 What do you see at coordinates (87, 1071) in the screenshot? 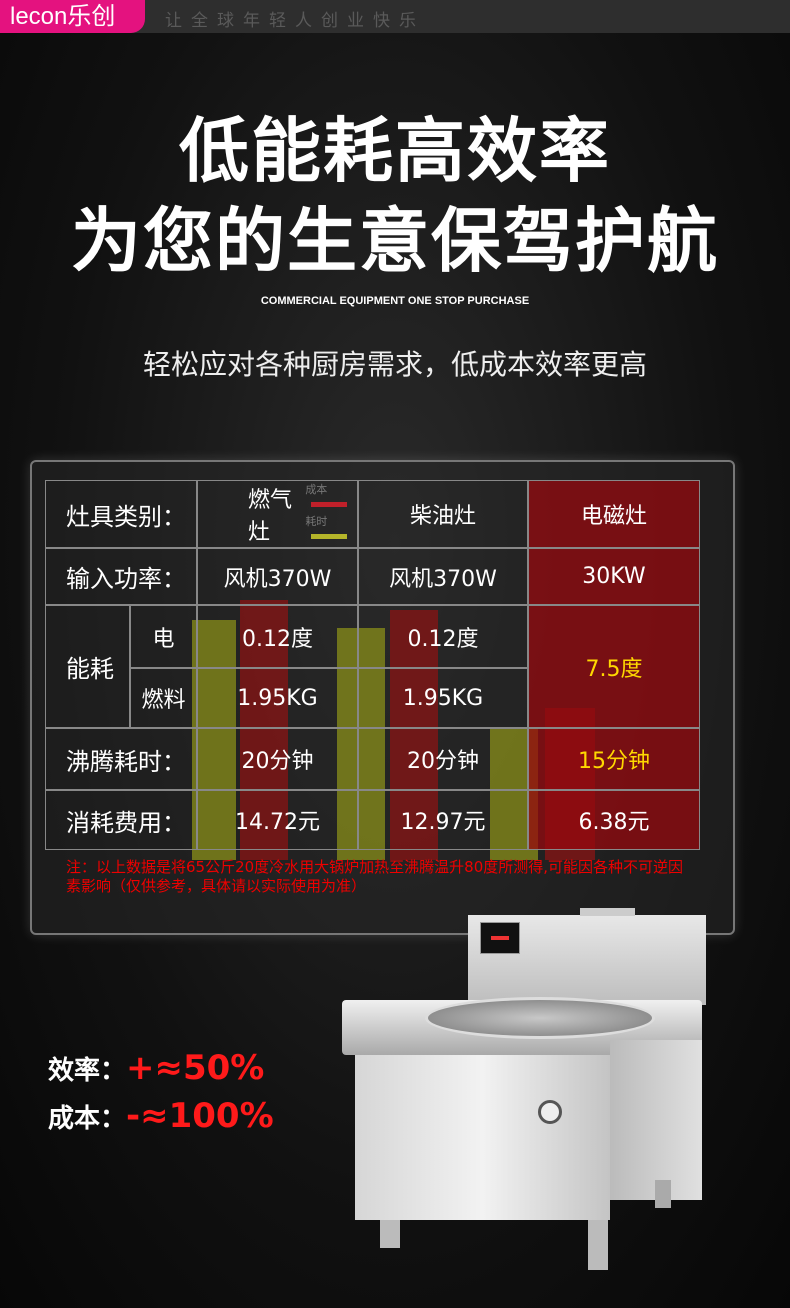
I see `stat-efficiency-label: 效率：` at bounding box center [87, 1071].